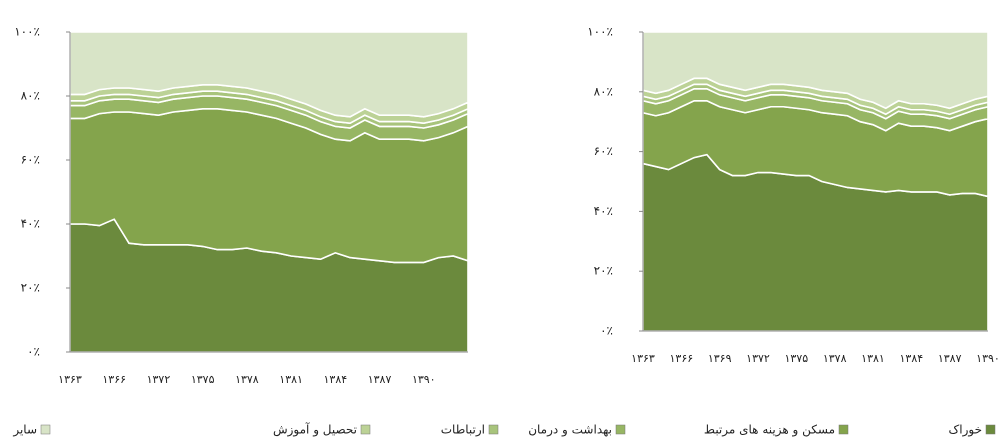  Describe the element at coordinates (24, 430) in the screenshot. I see `legend-label: سایر` at that location.